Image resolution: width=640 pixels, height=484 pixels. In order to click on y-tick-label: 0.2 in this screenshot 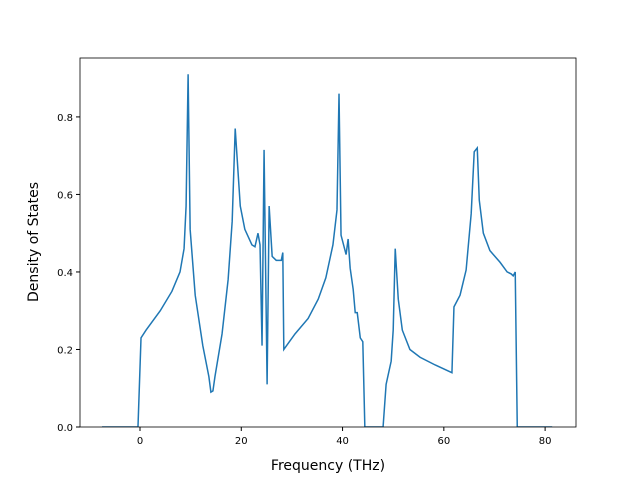, I will do `click(65, 350)`.